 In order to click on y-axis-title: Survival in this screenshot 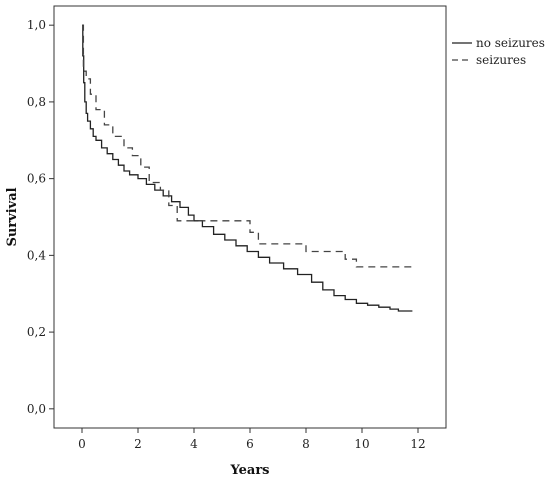, I will do `click(12, 216)`.